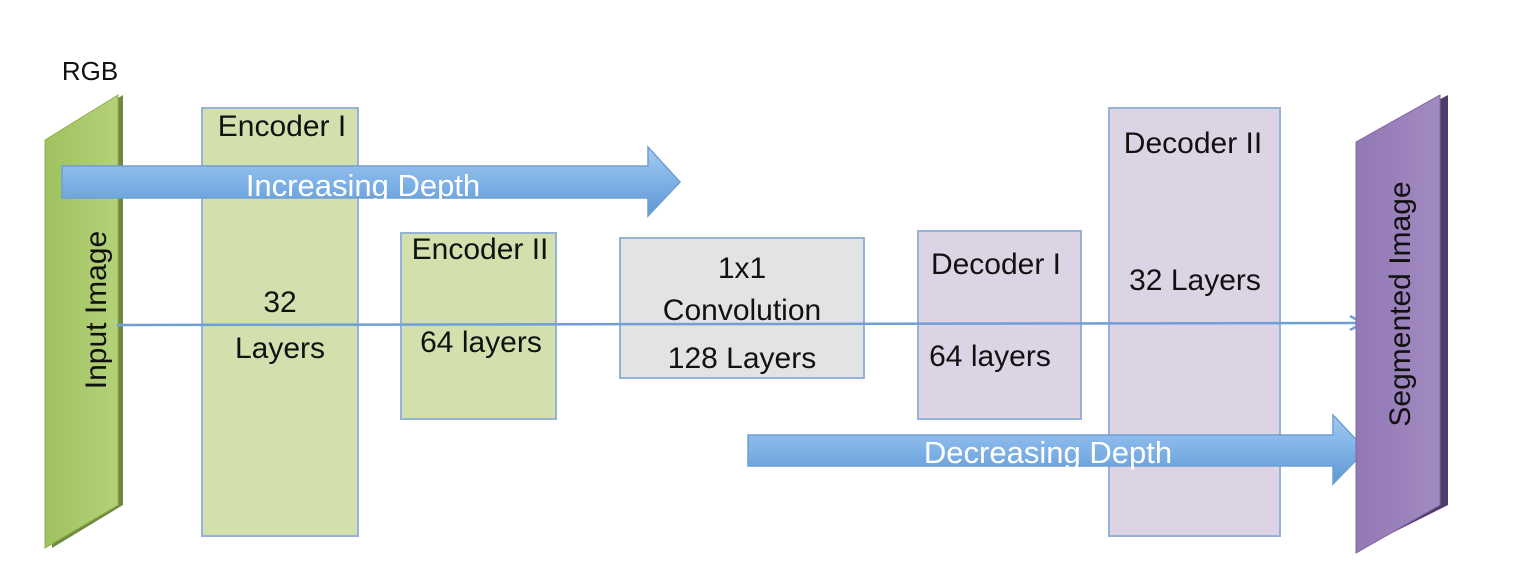  I want to click on encoder-1-layers-count: 32, so click(279, 302).